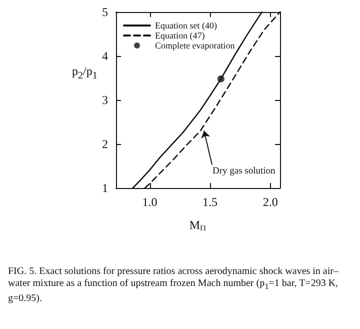 This screenshot has height=329, width=360. What do you see at coordinates (105, 100) in the screenshot?
I see `y-tick-label: 3` at bounding box center [105, 100].